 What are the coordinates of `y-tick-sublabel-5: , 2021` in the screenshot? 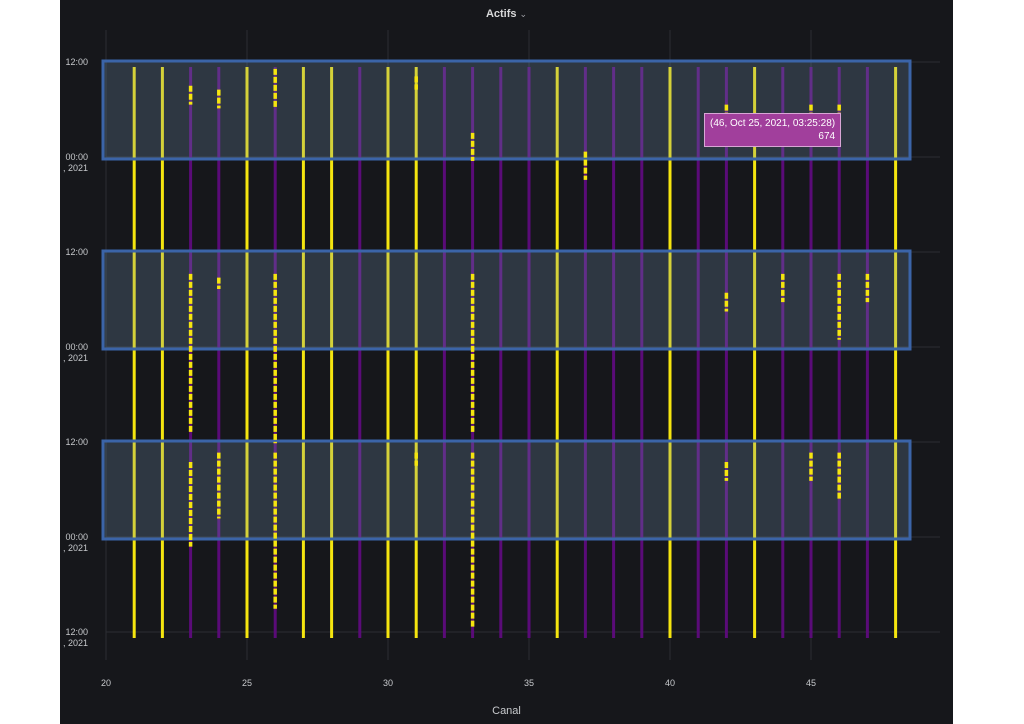 It's located at (75, 548).